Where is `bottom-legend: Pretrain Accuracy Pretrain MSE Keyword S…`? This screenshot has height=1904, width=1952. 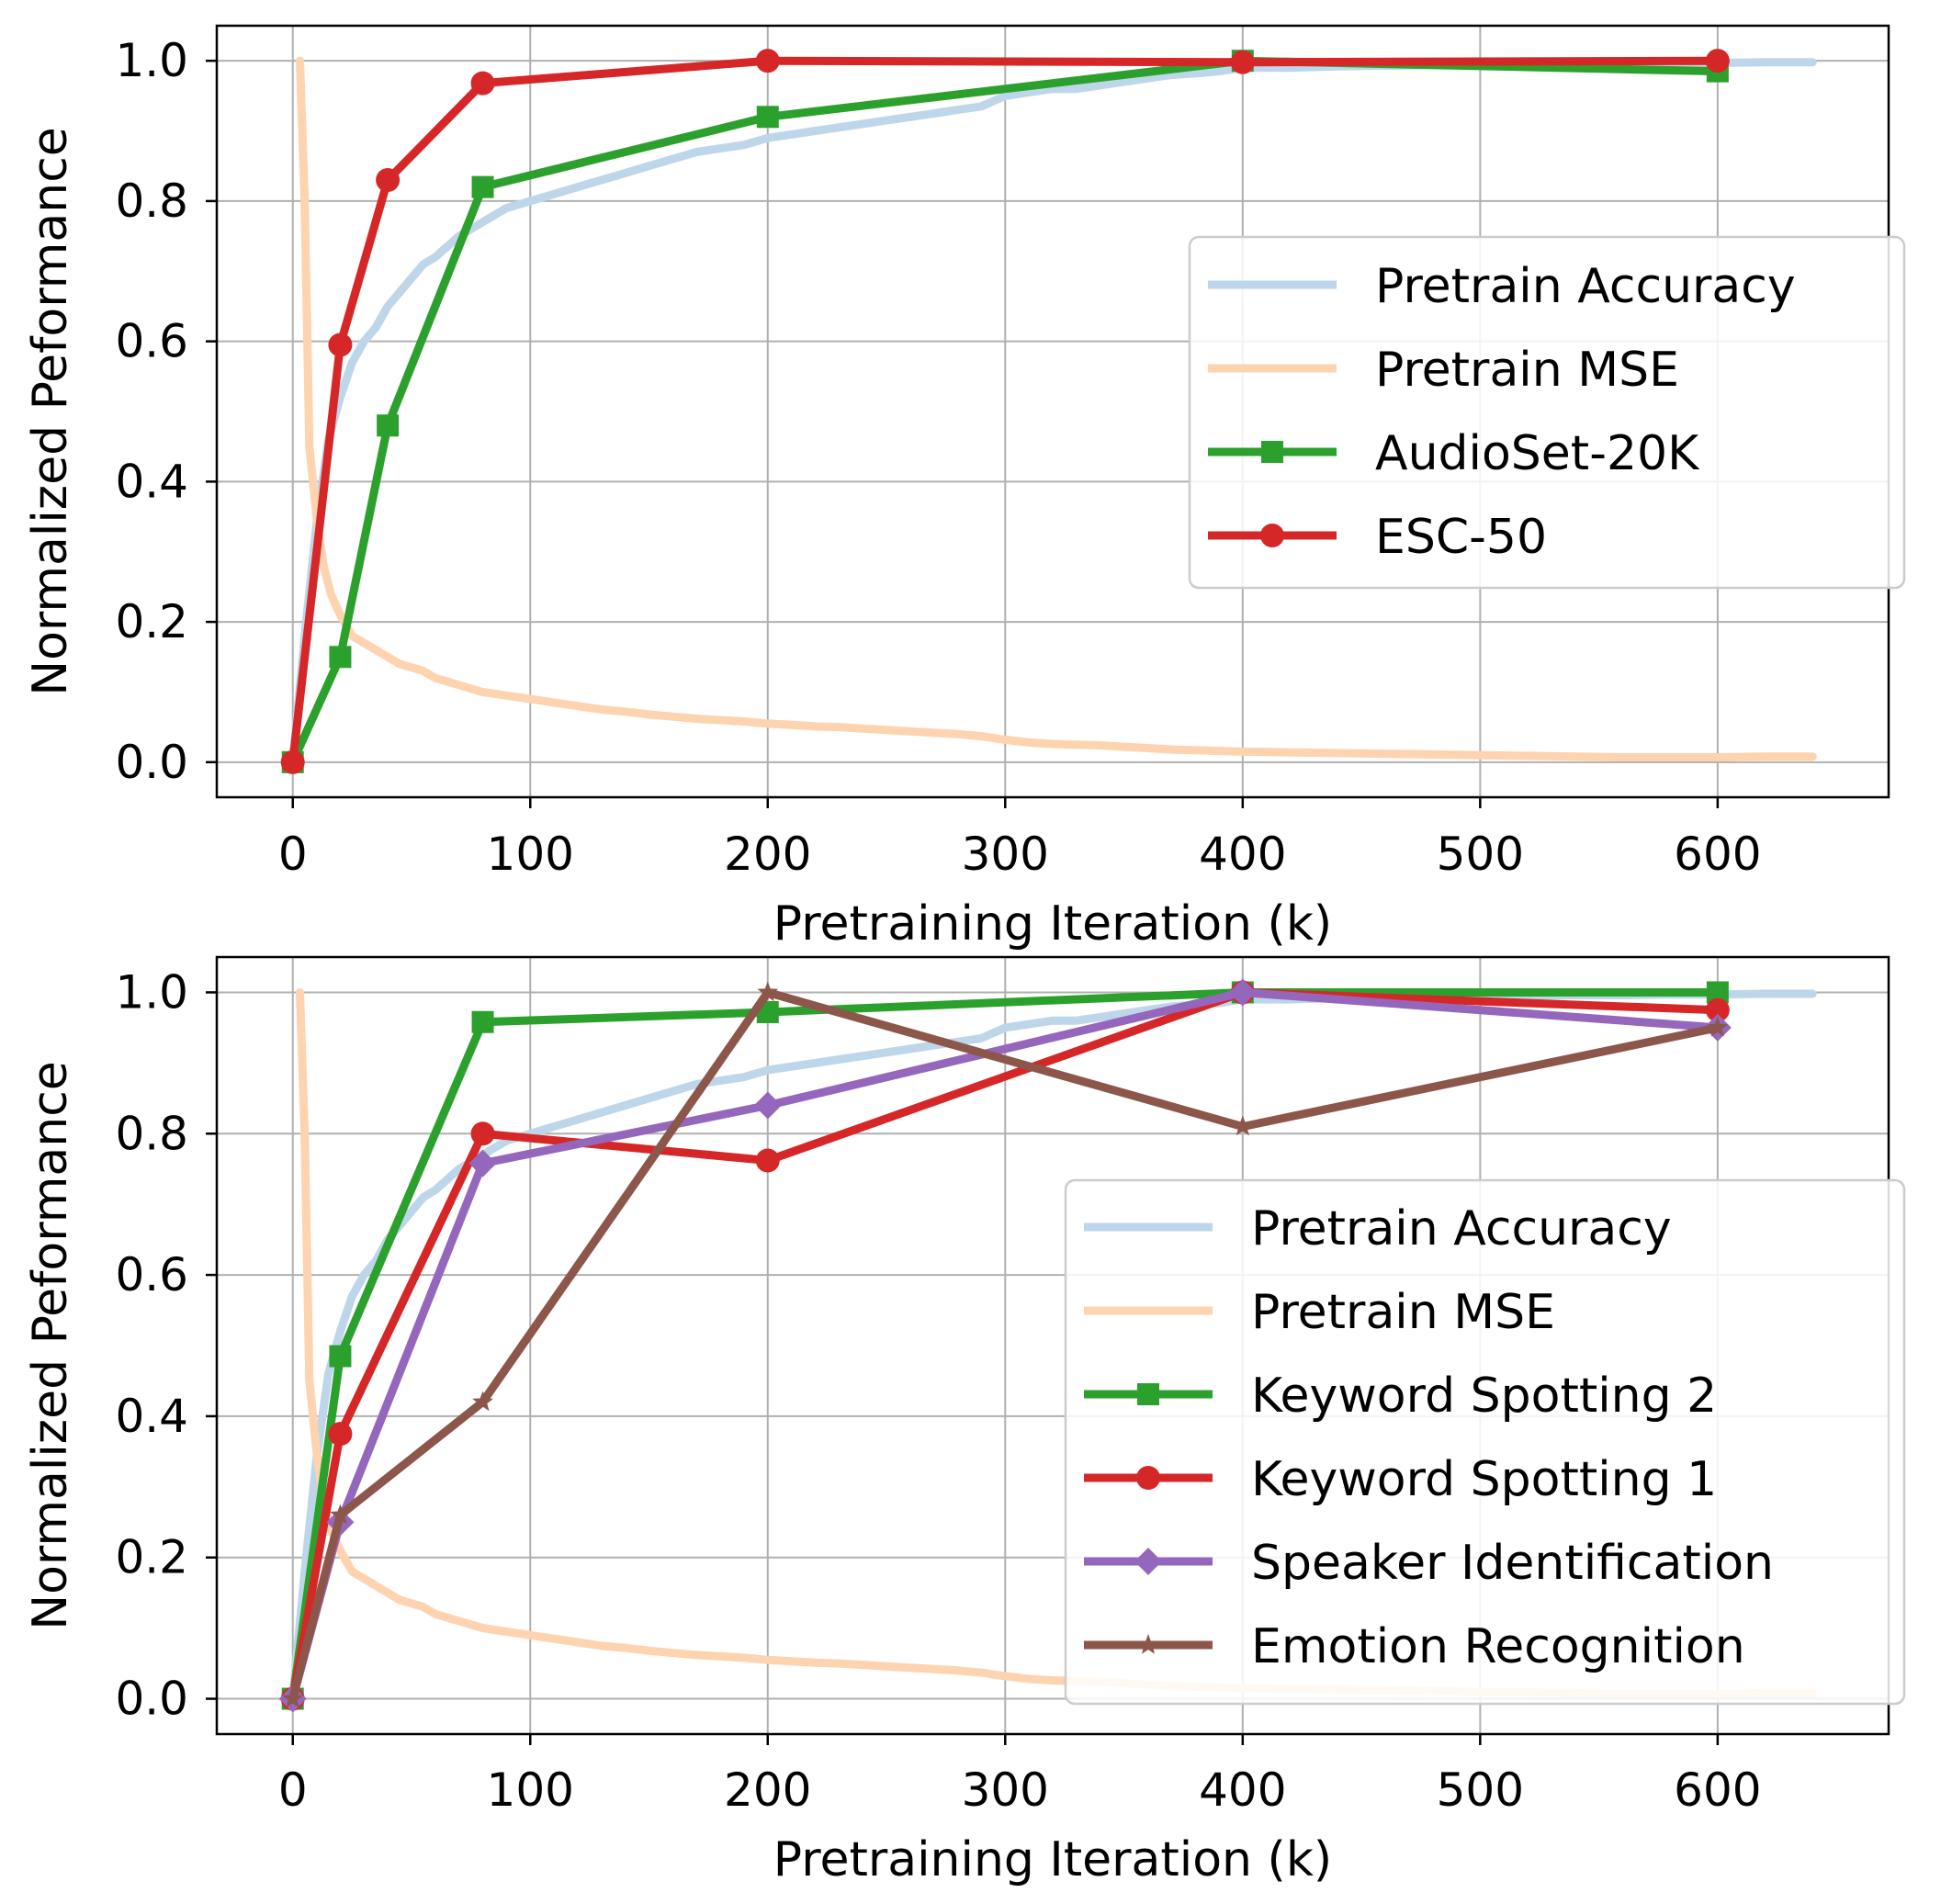 bottom-legend: Pretrain Accuracy Pretrain MSE Keyword S… is located at coordinates (1485, 1442).